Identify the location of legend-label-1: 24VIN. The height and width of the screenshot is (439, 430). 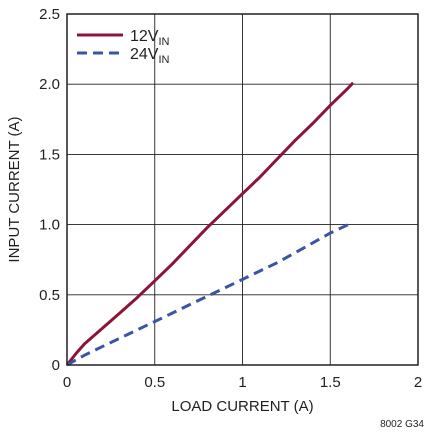
(150, 56).